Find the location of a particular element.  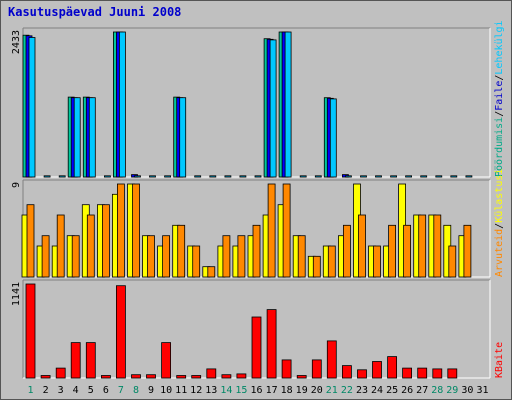

x-tick-label-23: 23 is located at coordinates (362, 390).